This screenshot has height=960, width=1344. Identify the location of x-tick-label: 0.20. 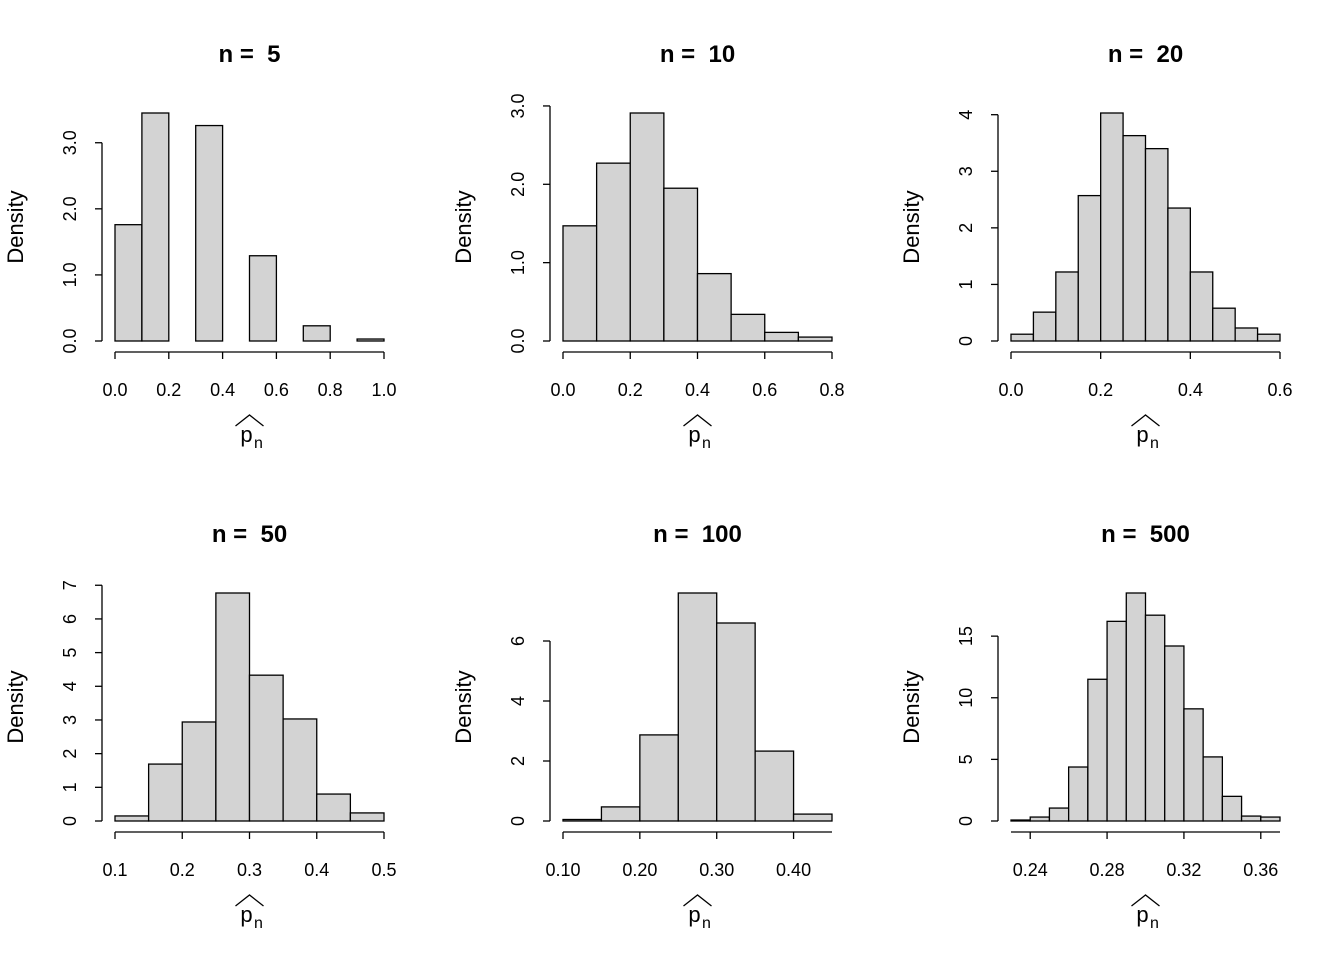
(639, 870).